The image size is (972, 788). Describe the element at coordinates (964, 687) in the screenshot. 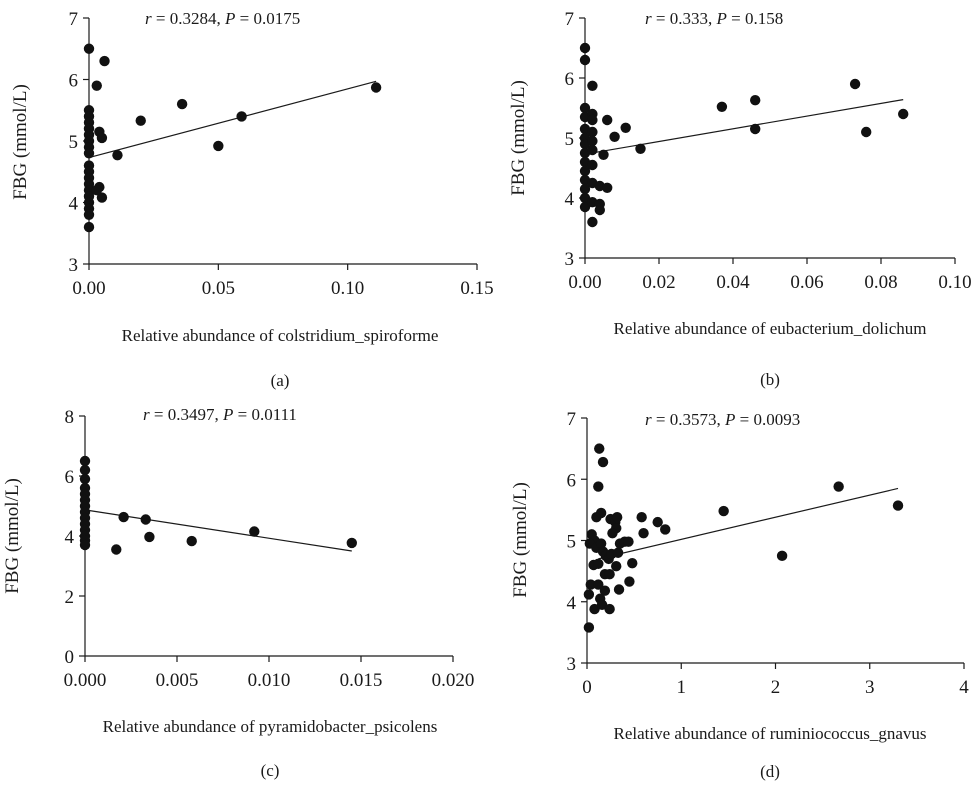

I see `x-tick-label: 4` at that location.